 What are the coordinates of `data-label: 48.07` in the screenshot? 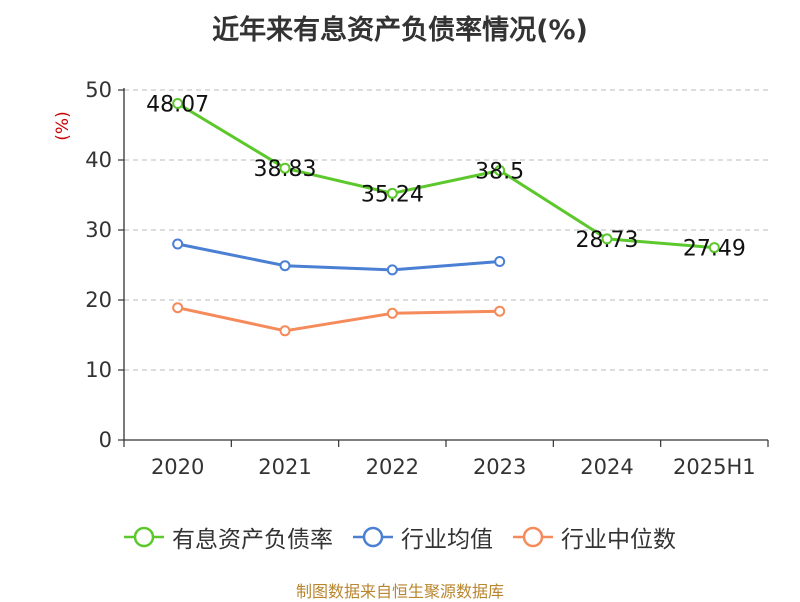 It's located at (177, 105).